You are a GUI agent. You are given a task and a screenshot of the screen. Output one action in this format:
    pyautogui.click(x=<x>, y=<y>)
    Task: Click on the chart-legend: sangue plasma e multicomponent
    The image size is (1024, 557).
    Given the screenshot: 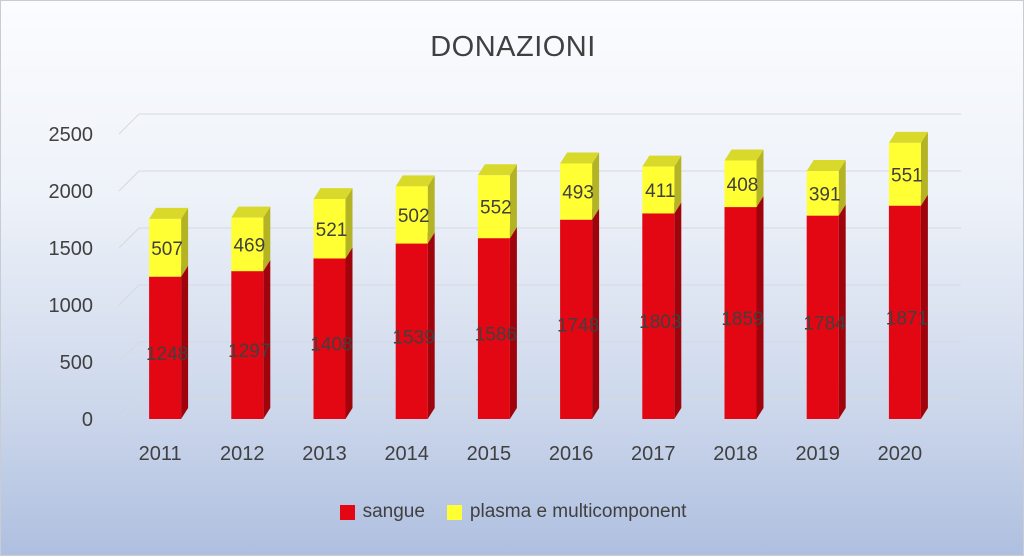 What is the action you would take?
    pyautogui.click(x=512, y=512)
    